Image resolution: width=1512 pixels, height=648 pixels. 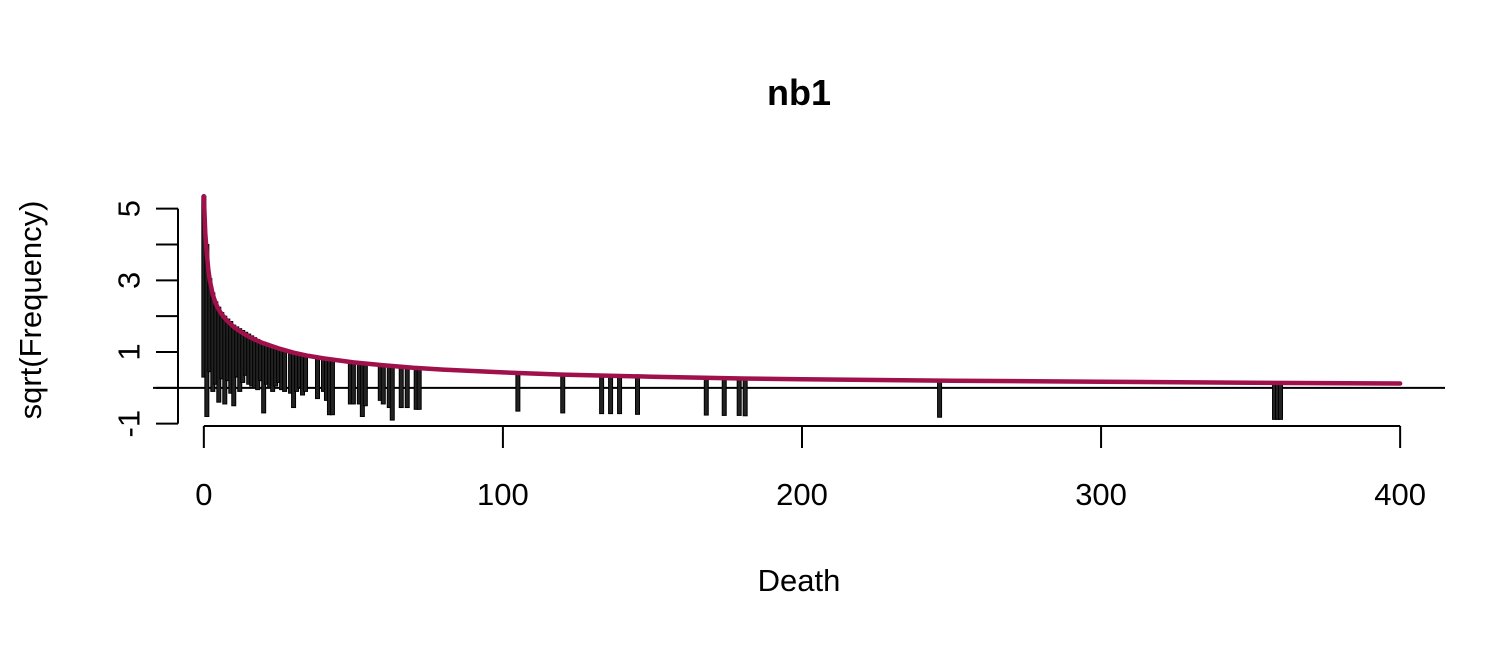 What do you see at coordinates (802, 494) in the screenshot?
I see `x-tick-label: 200` at bounding box center [802, 494].